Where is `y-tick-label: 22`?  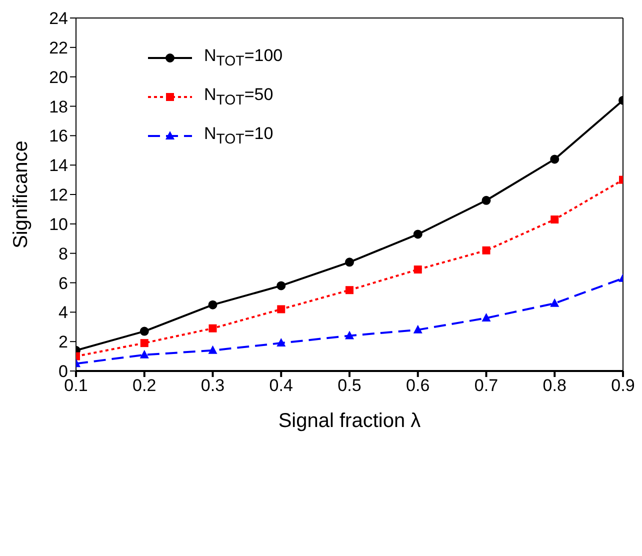 y-tick-label: 22 is located at coordinates (58, 48).